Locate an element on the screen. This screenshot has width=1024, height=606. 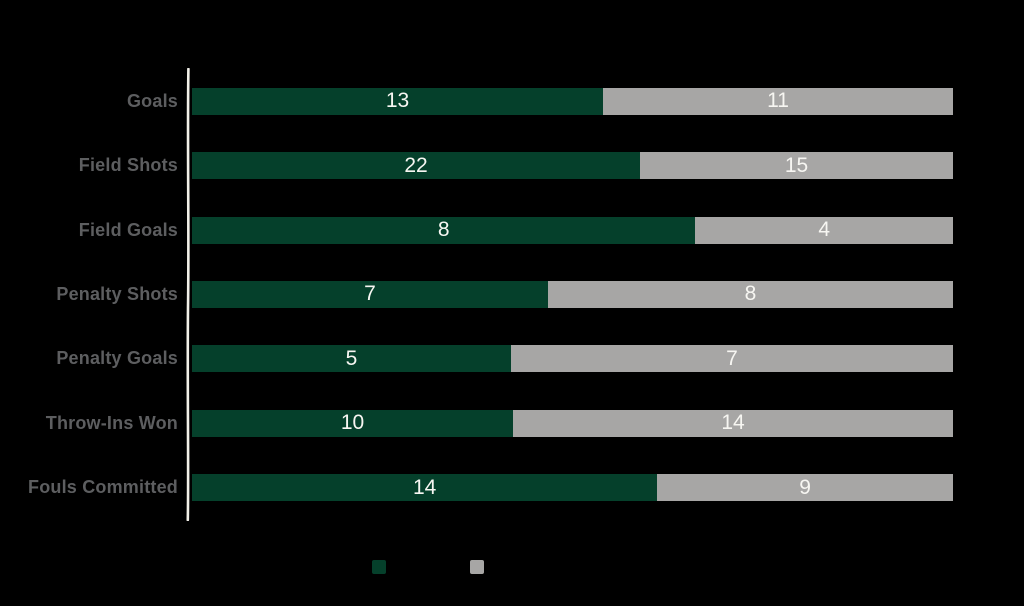
chart-row: Throw-Ins Won 10 14 is located at coordinates (477, 423).